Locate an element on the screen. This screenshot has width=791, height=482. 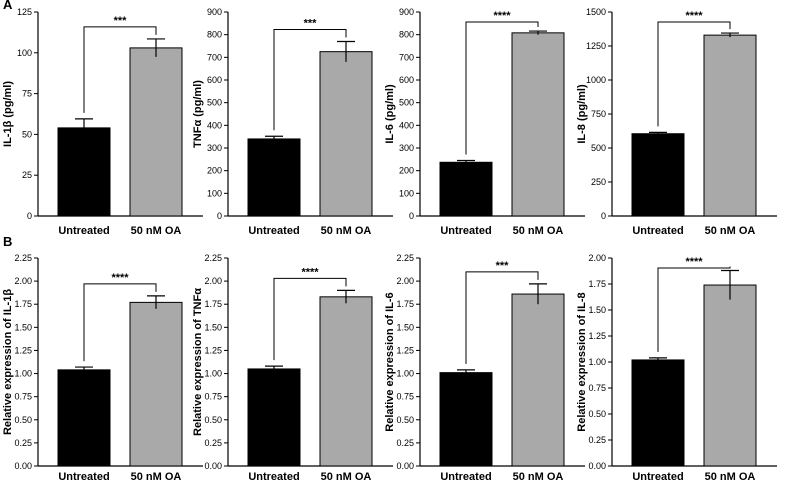
chart-8-y-axis-title: Relative expression of IL-8 is located at coordinates (582, 361).